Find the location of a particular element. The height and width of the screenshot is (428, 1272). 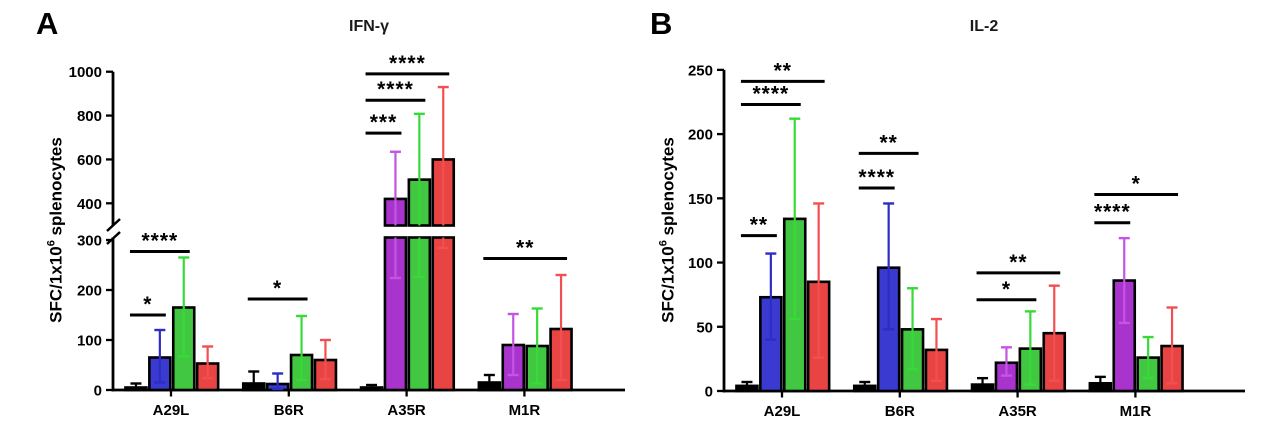

y-tick-label: 600 is located at coordinates (89, 160).